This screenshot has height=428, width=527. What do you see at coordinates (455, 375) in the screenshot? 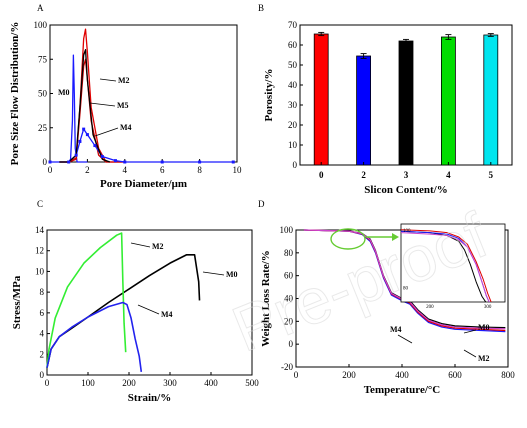
I see `x-tick-label-d-3: 600` at bounding box center [455, 375].